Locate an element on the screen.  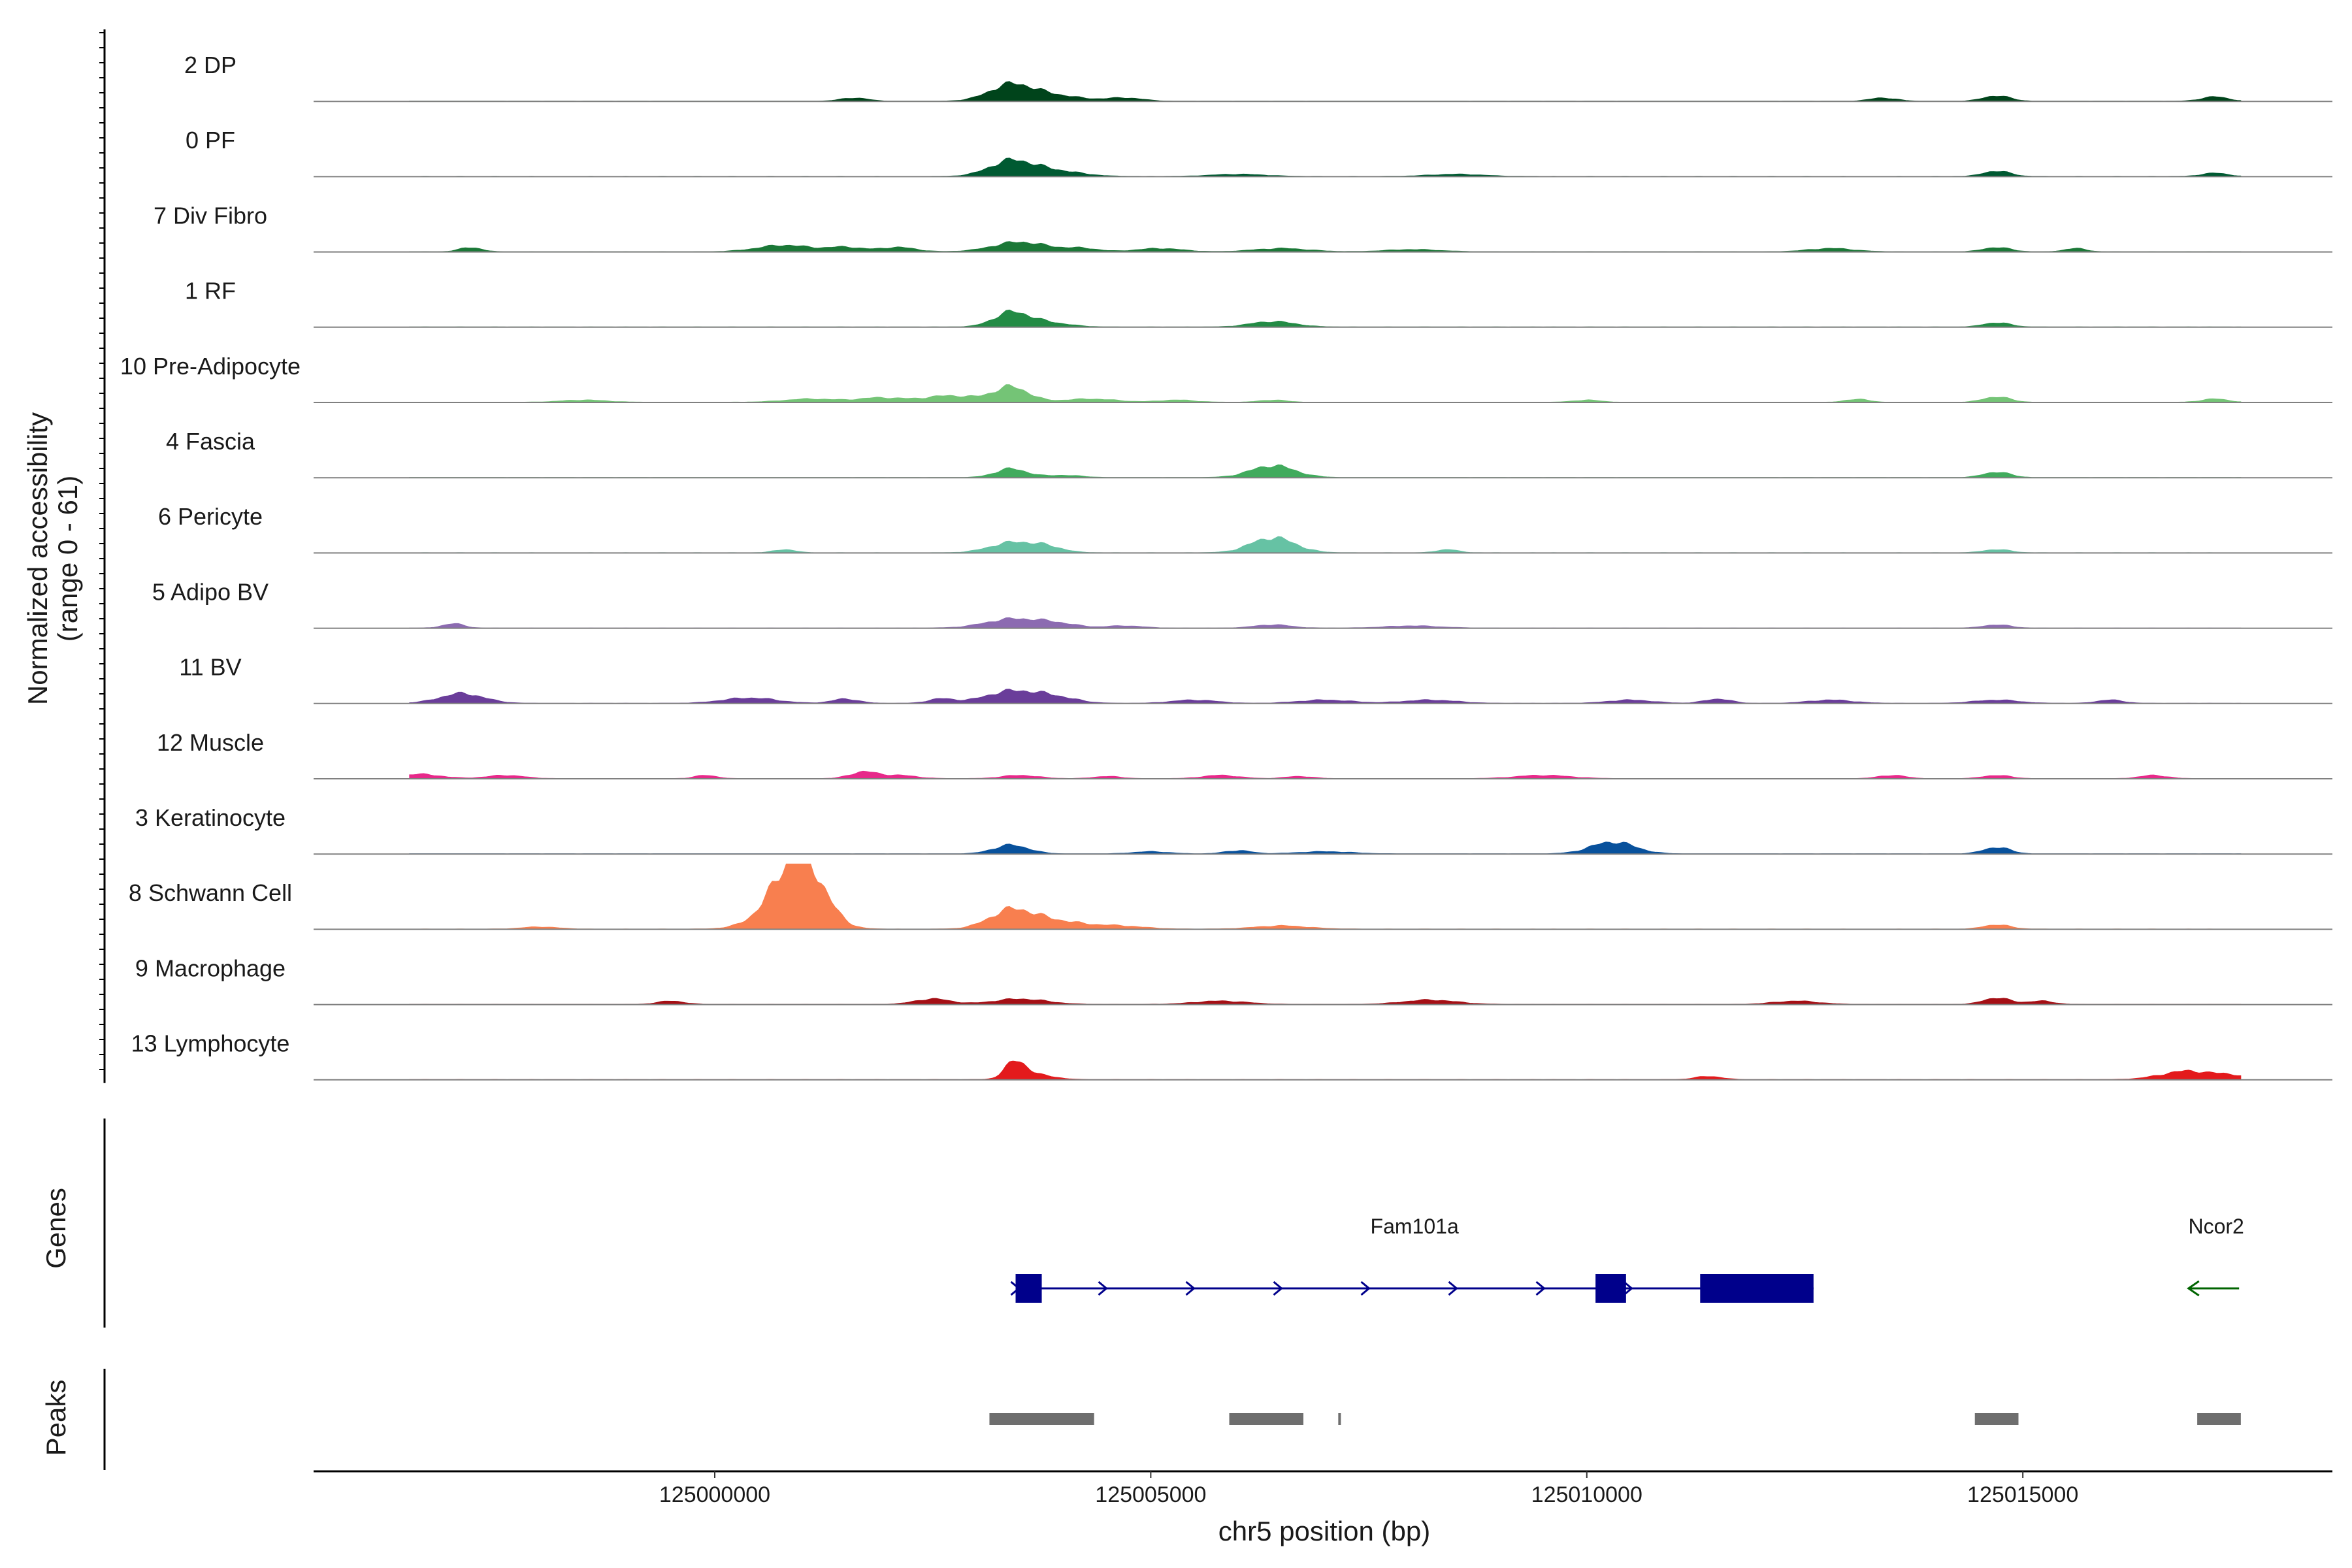
coverage-track: 8 Schwann Cell is located at coordinates (1230, 896).